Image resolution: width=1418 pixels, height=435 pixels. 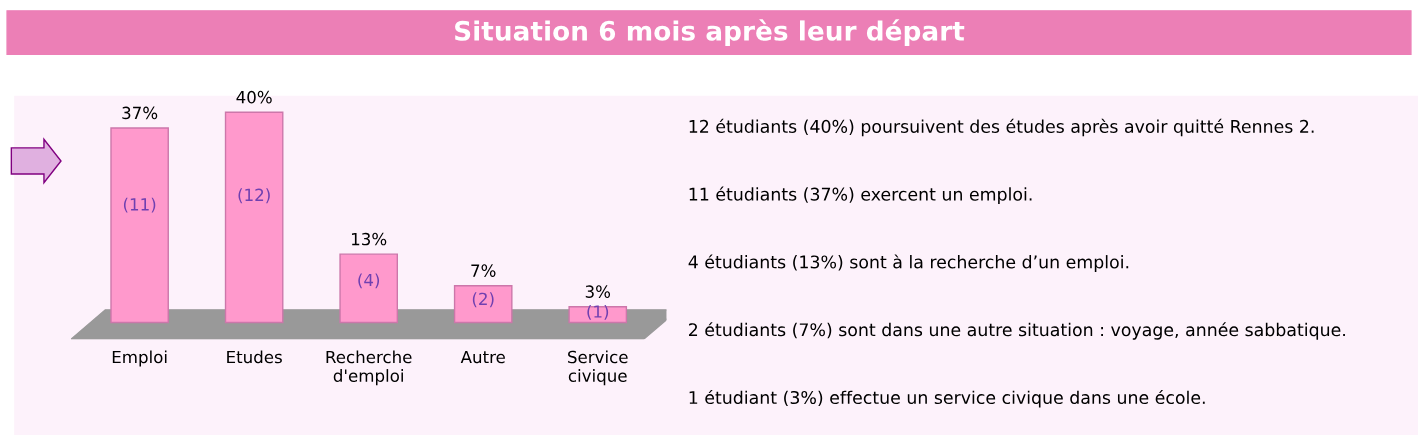 What do you see at coordinates (598, 291) in the screenshot?
I see `data-label: 3%` at bounding box center [598, 291].